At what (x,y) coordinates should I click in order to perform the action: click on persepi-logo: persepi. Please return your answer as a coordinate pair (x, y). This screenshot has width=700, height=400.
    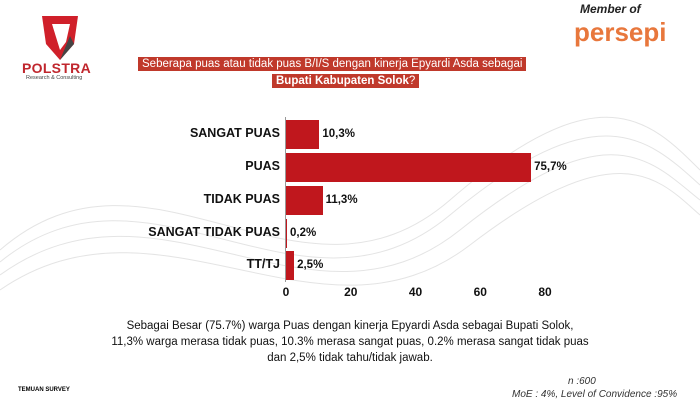
    Looking at the image, I should click on (620, 32).